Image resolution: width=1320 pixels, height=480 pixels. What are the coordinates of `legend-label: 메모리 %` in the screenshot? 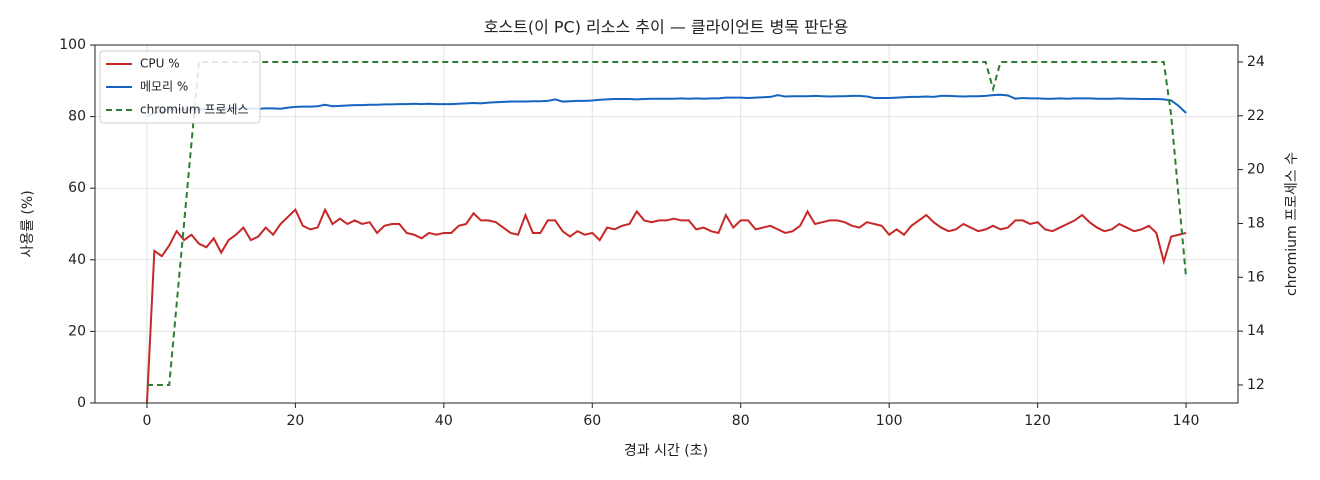 It's located at (164, 87).